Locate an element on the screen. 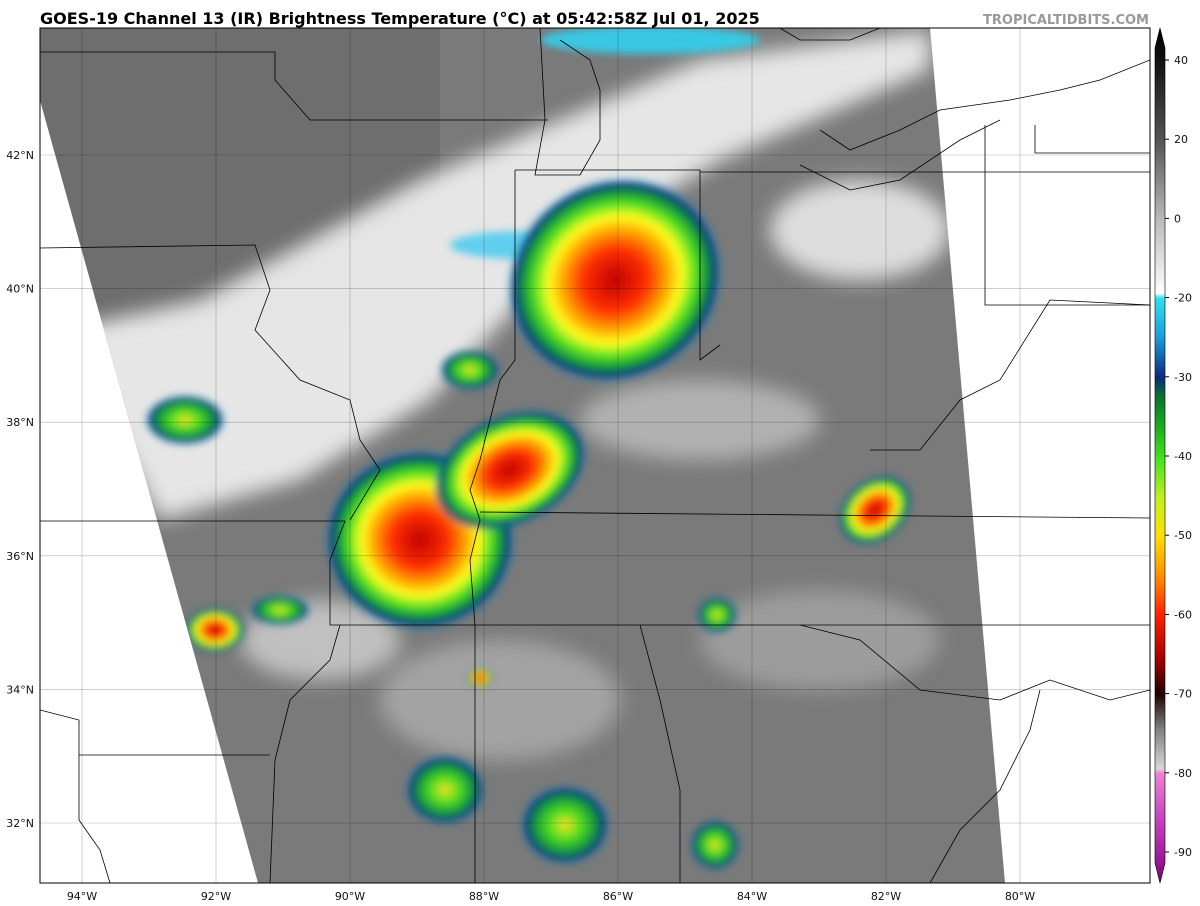 The width and height of the screenshot is (1200, 906). latitude-label: 32°N is located at coordinates (20, 823).